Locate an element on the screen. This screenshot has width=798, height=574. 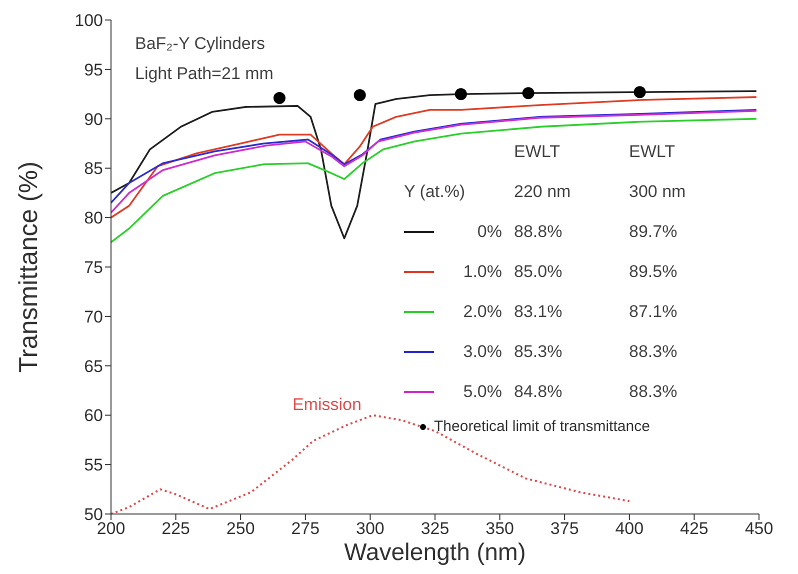
text: BaF₂-Y Cylinders is located at coordinates (200, 44).